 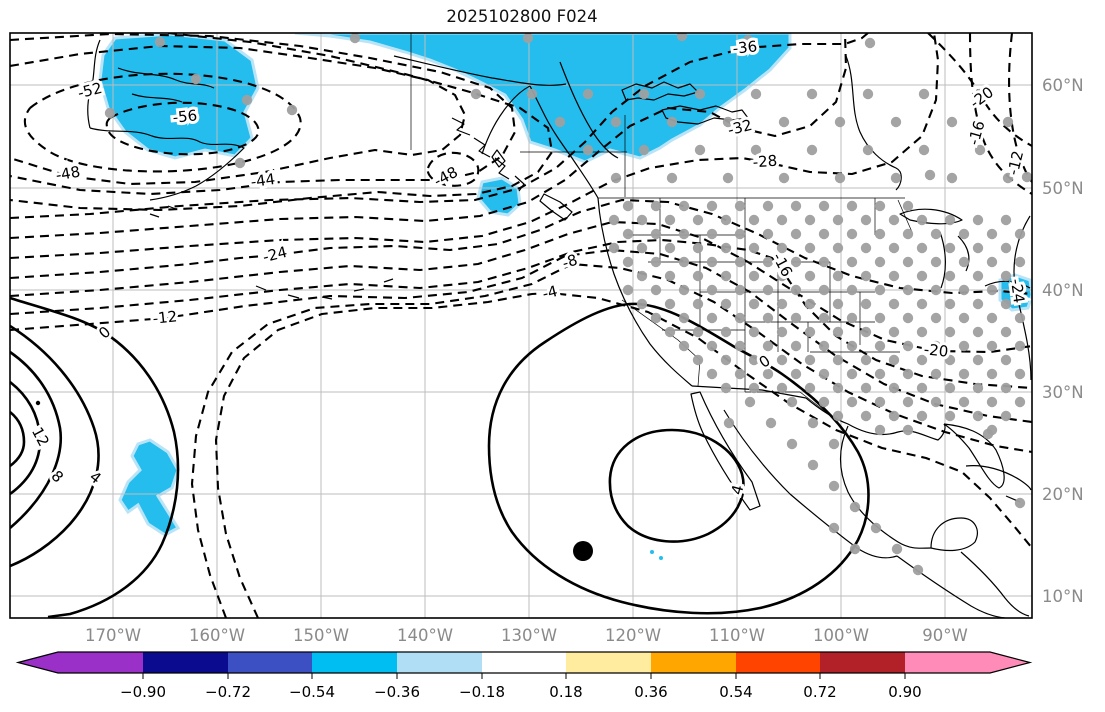 What do you see at coordinates (228, 692) in the screenshot?
I see `colorbar-tick-label: −0.72` at bounding box center [228, 692].